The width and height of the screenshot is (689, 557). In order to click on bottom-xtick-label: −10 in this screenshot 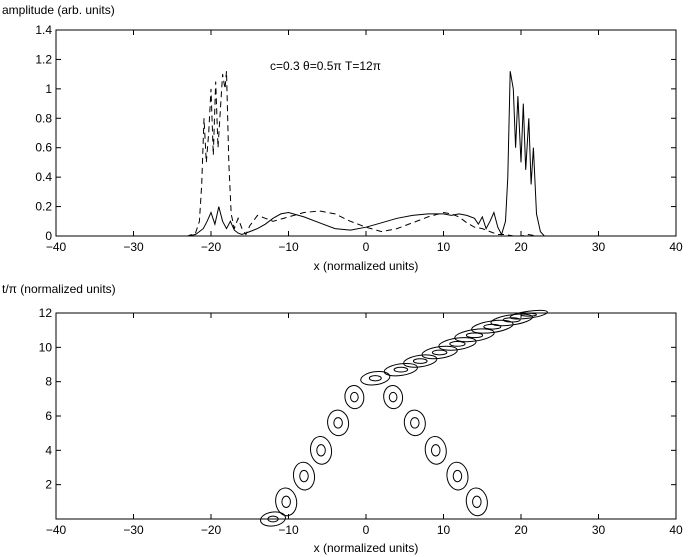, I will do `click(288, 530)`.